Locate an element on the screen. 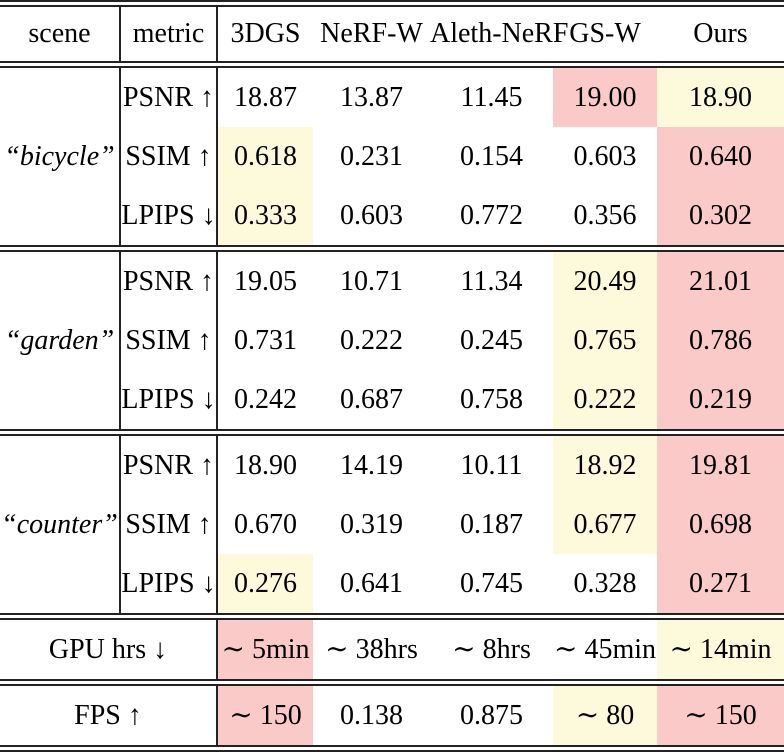 Image resolution: width=784 pixels, height=756 pixels. value-cell: 0.745 is located at coordinates (491, 583).